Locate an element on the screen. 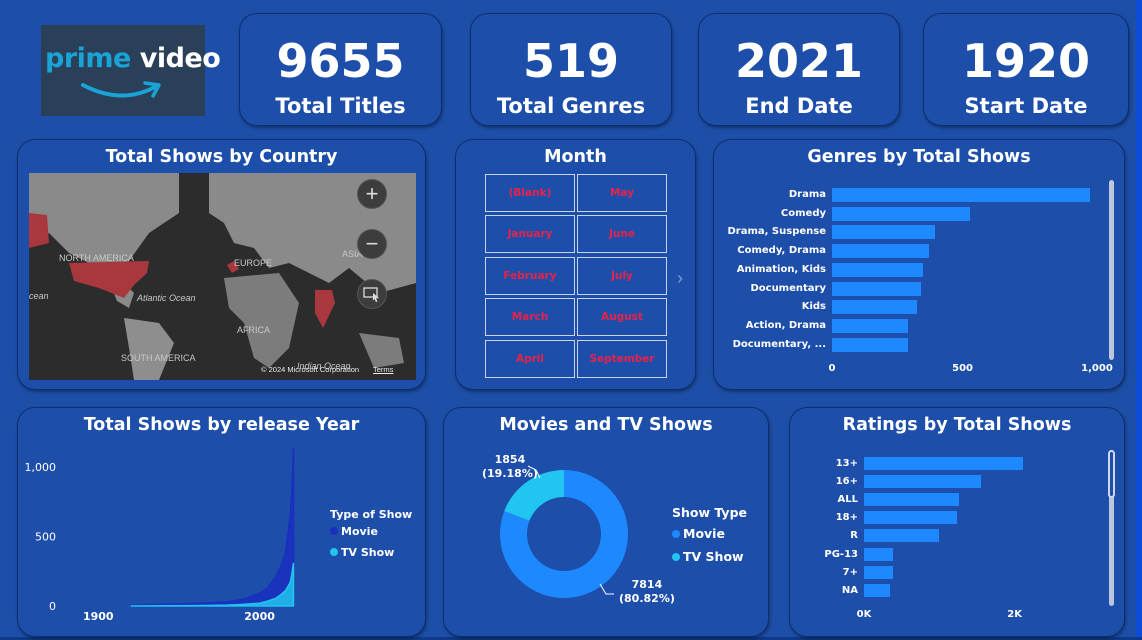 The height and width of the screenshot is (640, 1142). axis-tick-label: 500 is located at coordinates (963, 368).